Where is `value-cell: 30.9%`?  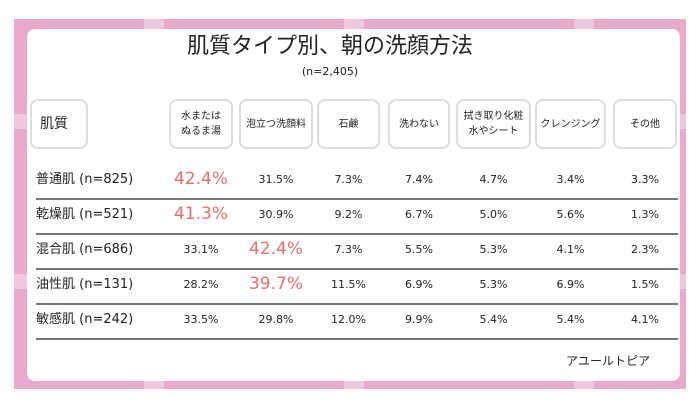
value-cell: 30.9% is located at coordinates (276, 214).